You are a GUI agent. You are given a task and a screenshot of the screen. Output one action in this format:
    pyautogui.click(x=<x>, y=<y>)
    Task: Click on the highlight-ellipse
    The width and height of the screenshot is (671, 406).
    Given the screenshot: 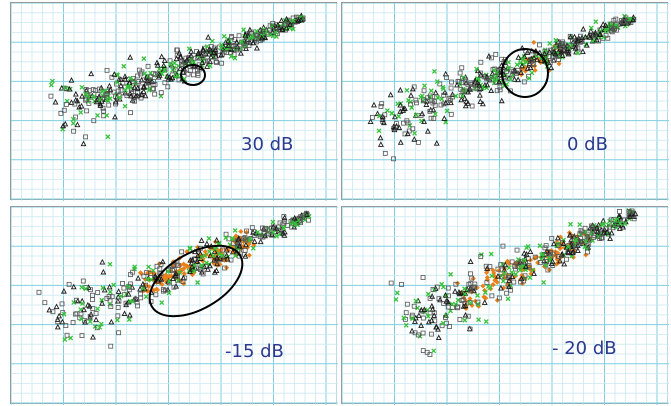 What is the action you would take?
    pyautogui.click(x=193, y=75)
    